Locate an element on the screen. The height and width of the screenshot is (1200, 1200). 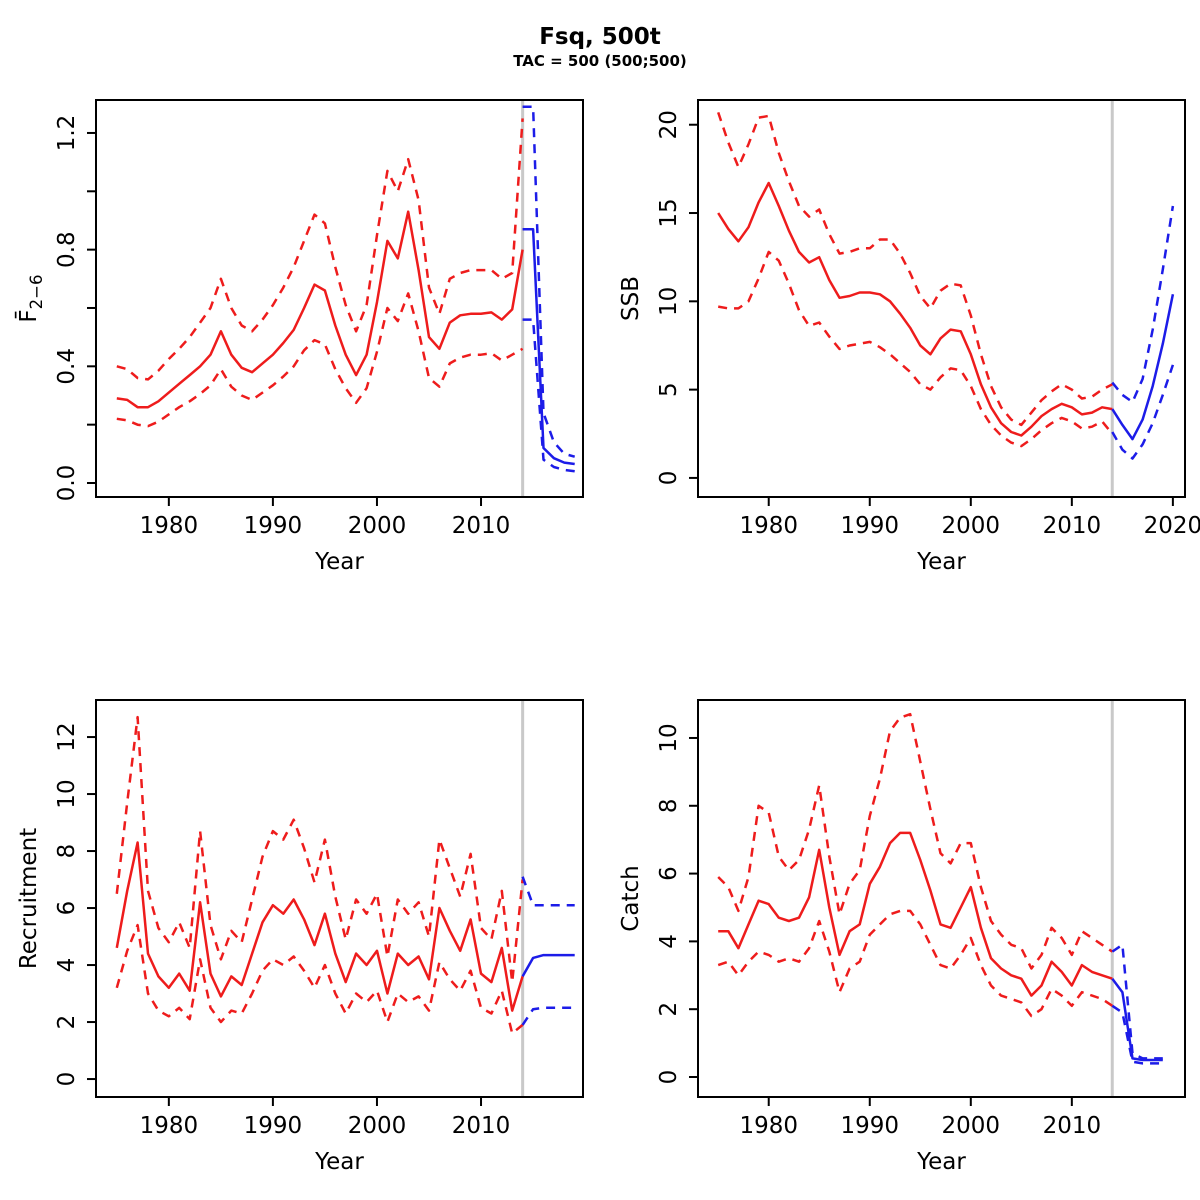
catch-y-tick-label: 10 is located at coordinates (669, 737).